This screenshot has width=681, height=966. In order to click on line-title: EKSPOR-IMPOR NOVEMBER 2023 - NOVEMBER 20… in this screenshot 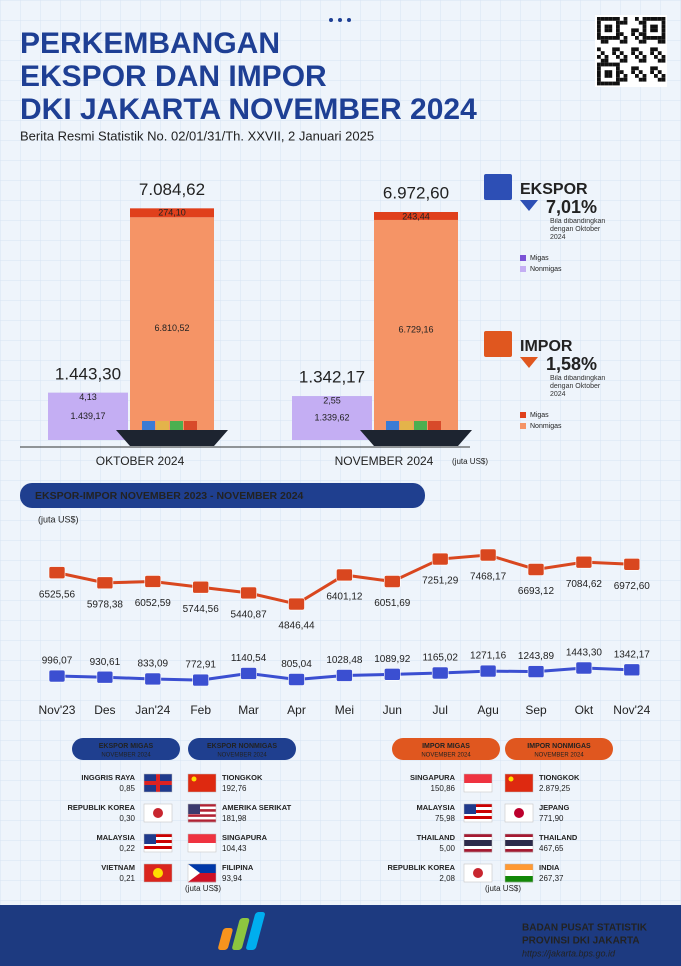, I will do `click(169, 496)`.